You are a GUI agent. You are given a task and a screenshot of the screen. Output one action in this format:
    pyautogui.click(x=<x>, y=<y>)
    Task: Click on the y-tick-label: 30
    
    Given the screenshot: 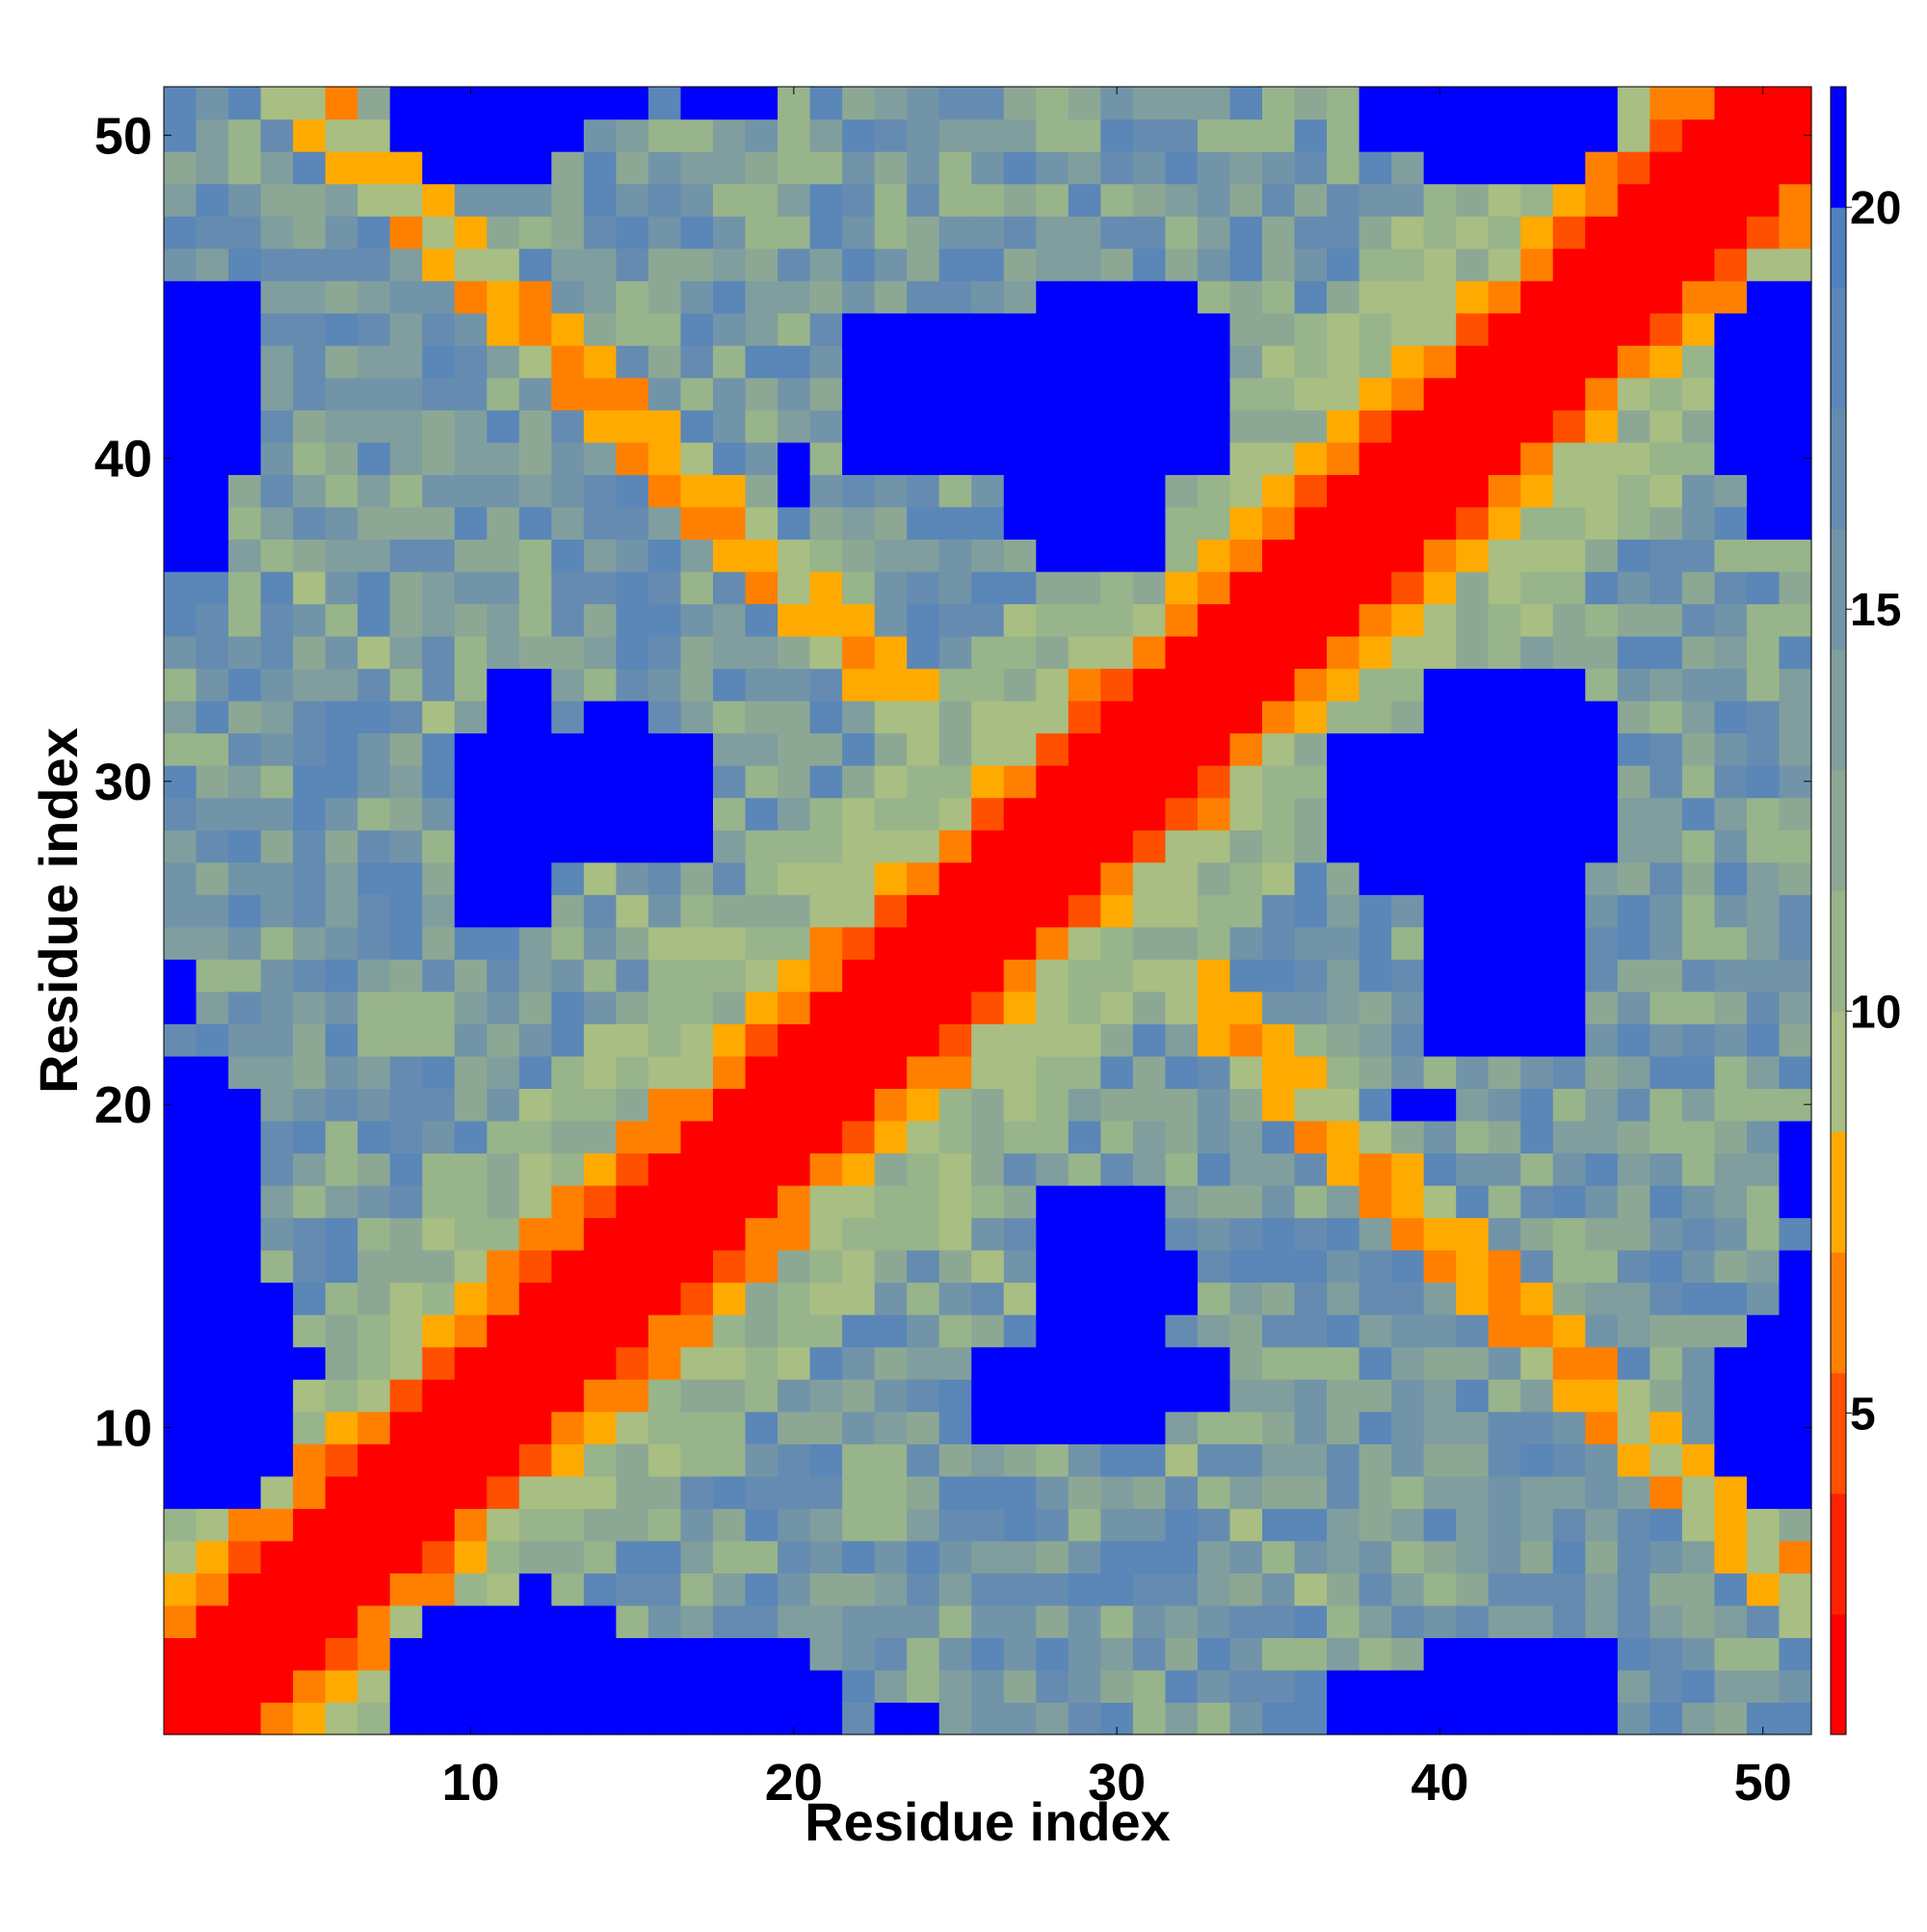 What is the action you would take?
    pyautogui.click(x=123, y=782)
    